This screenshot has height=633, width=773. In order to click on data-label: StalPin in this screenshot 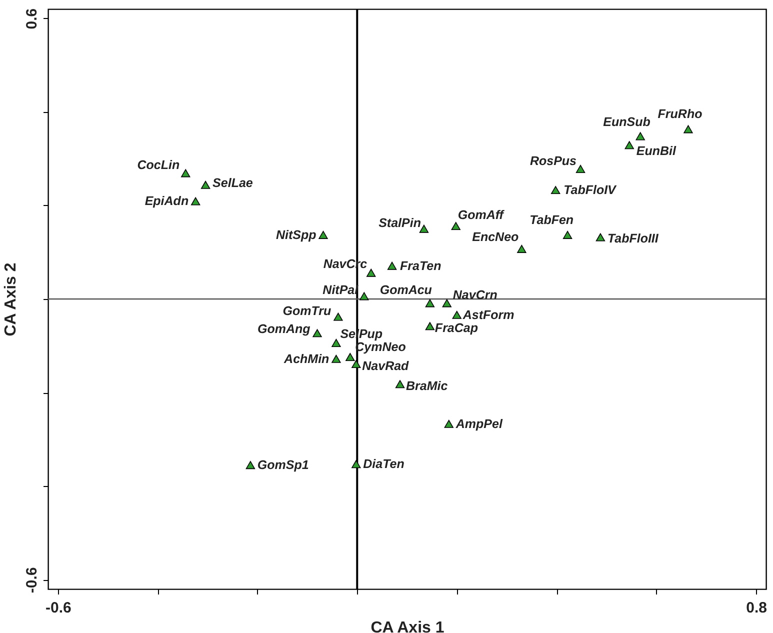, I will do `click(400, 223)`.